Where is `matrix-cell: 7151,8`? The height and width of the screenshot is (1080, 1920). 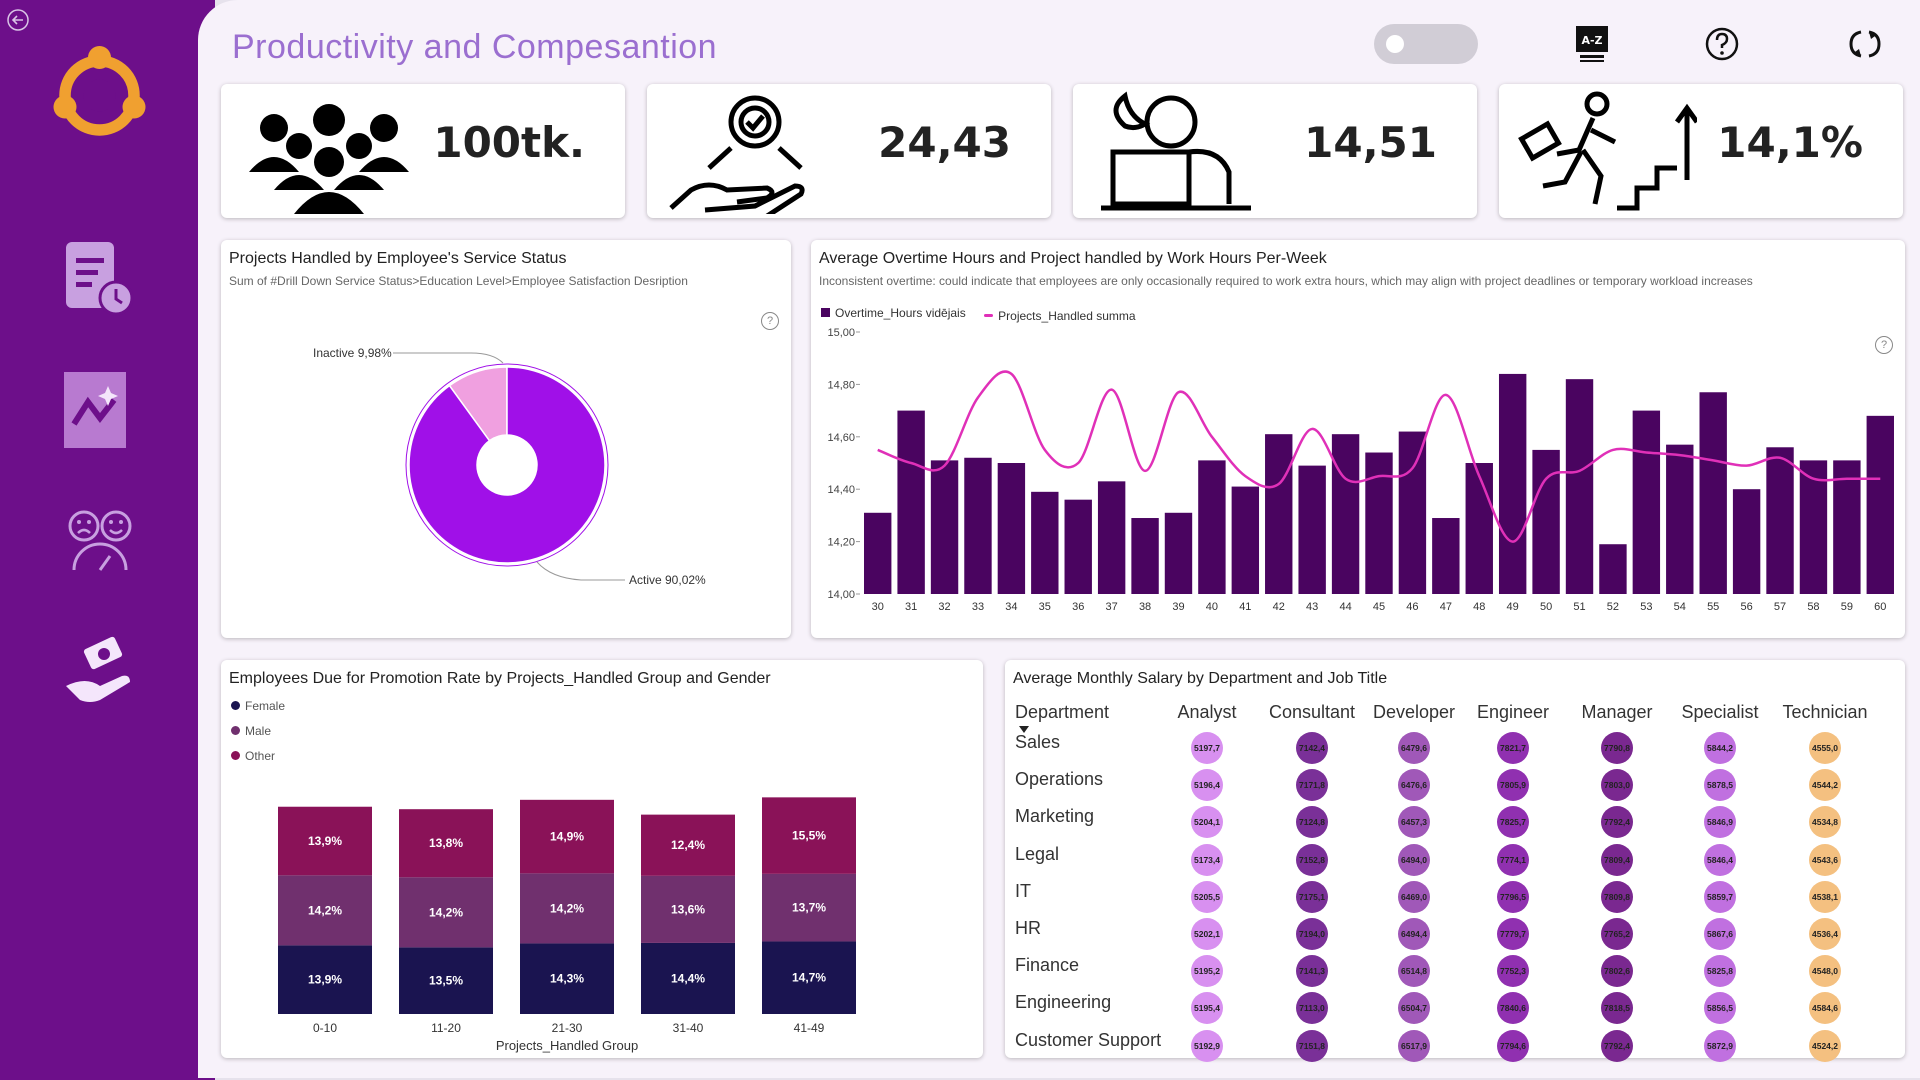
matrix-cell: 7151,8 is located at coordinates (1312, 1045).